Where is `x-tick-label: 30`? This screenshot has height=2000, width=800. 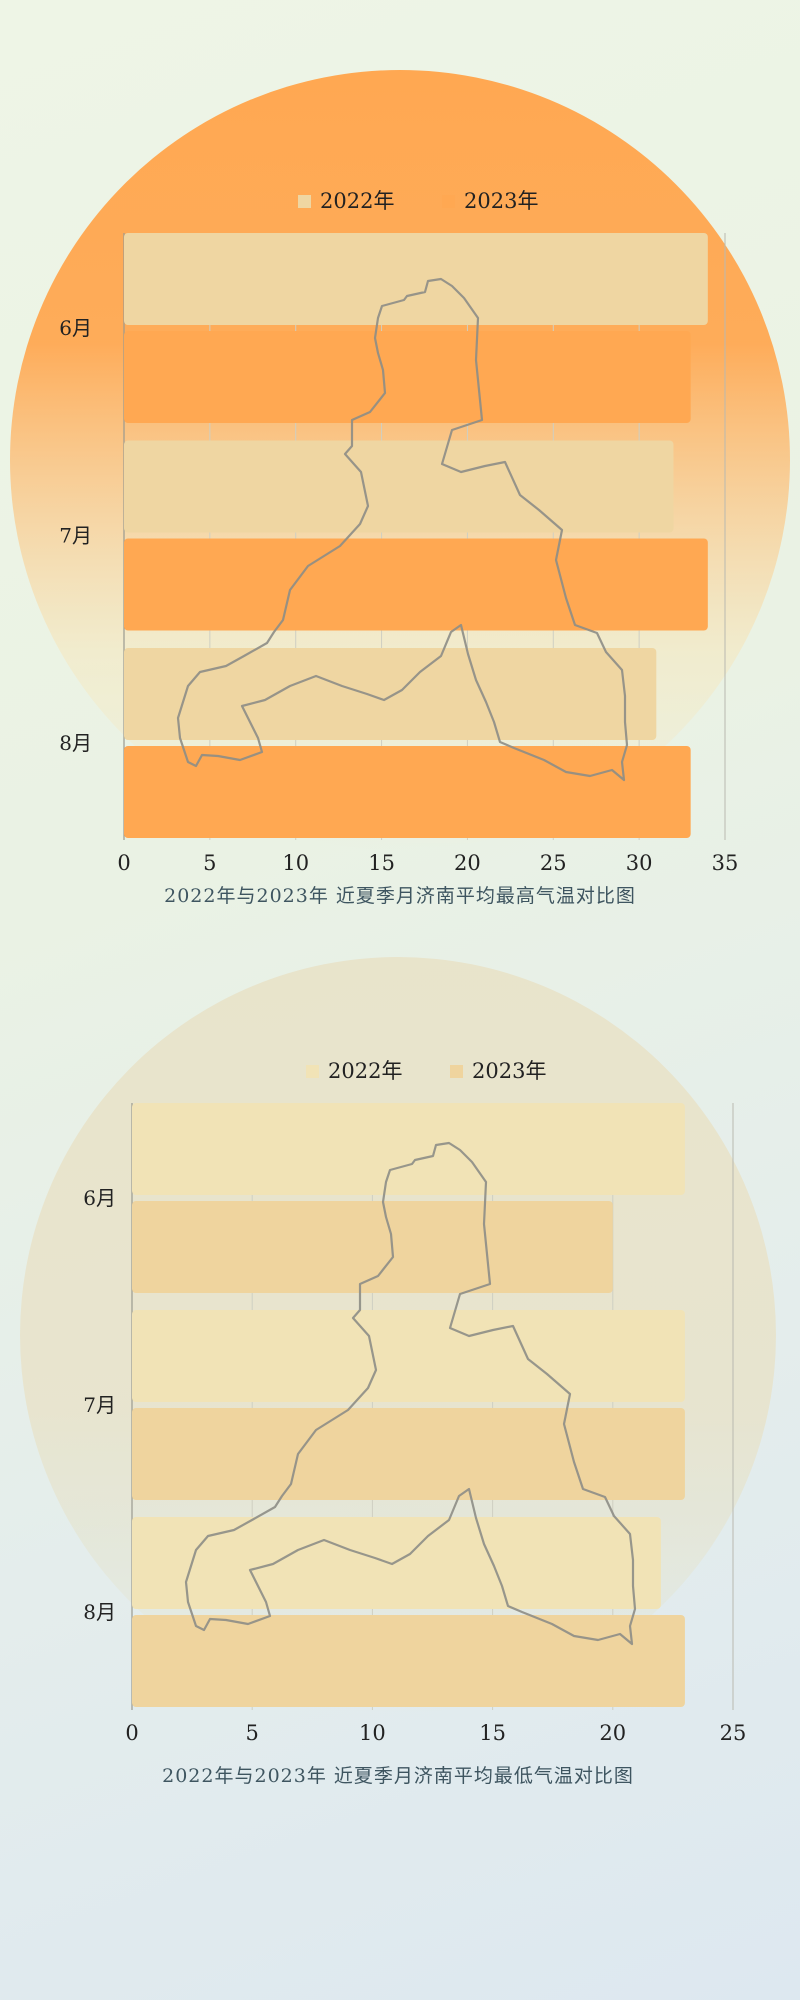
x-tick-label: 30 is located at coordinates (639, 863).